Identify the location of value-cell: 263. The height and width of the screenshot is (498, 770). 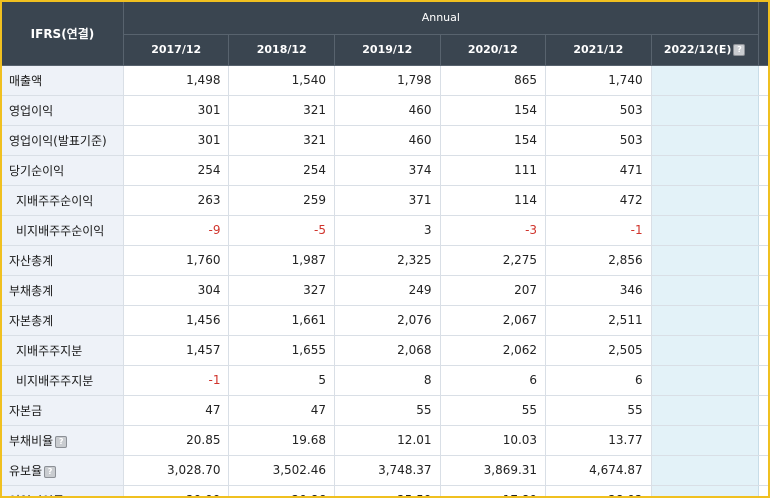
(176, 200).